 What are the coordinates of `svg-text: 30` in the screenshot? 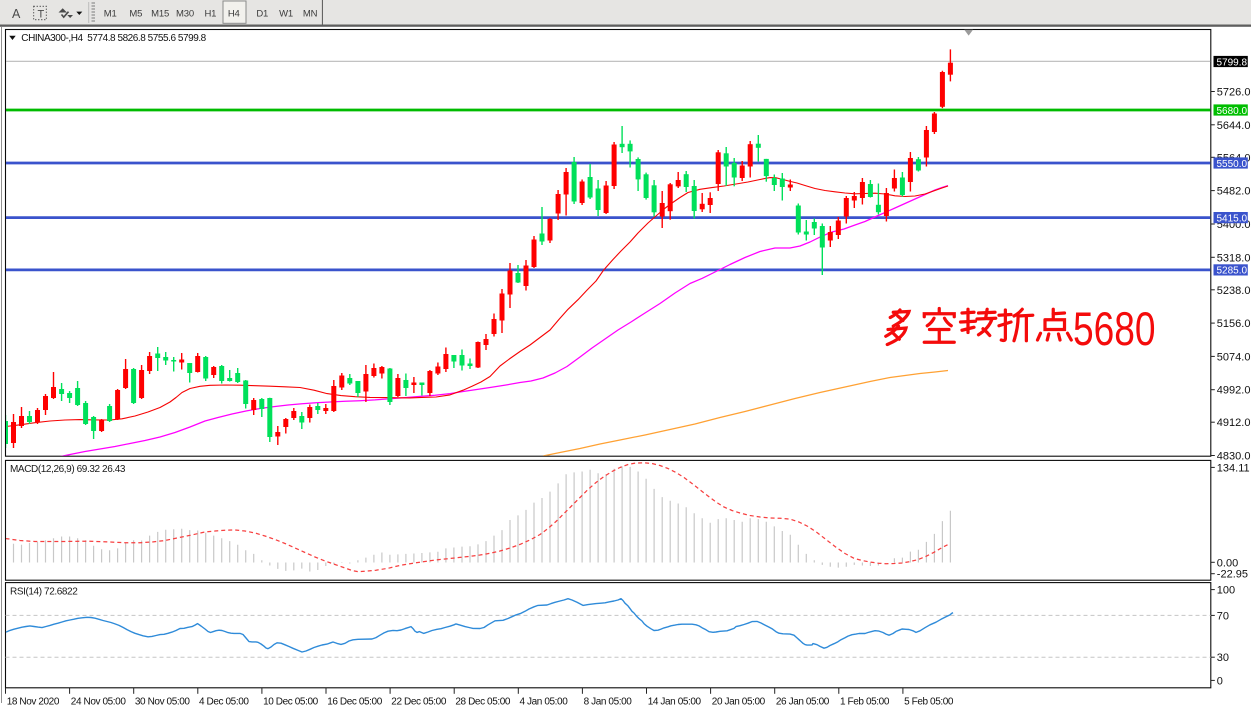 It's located at (1223, 658).